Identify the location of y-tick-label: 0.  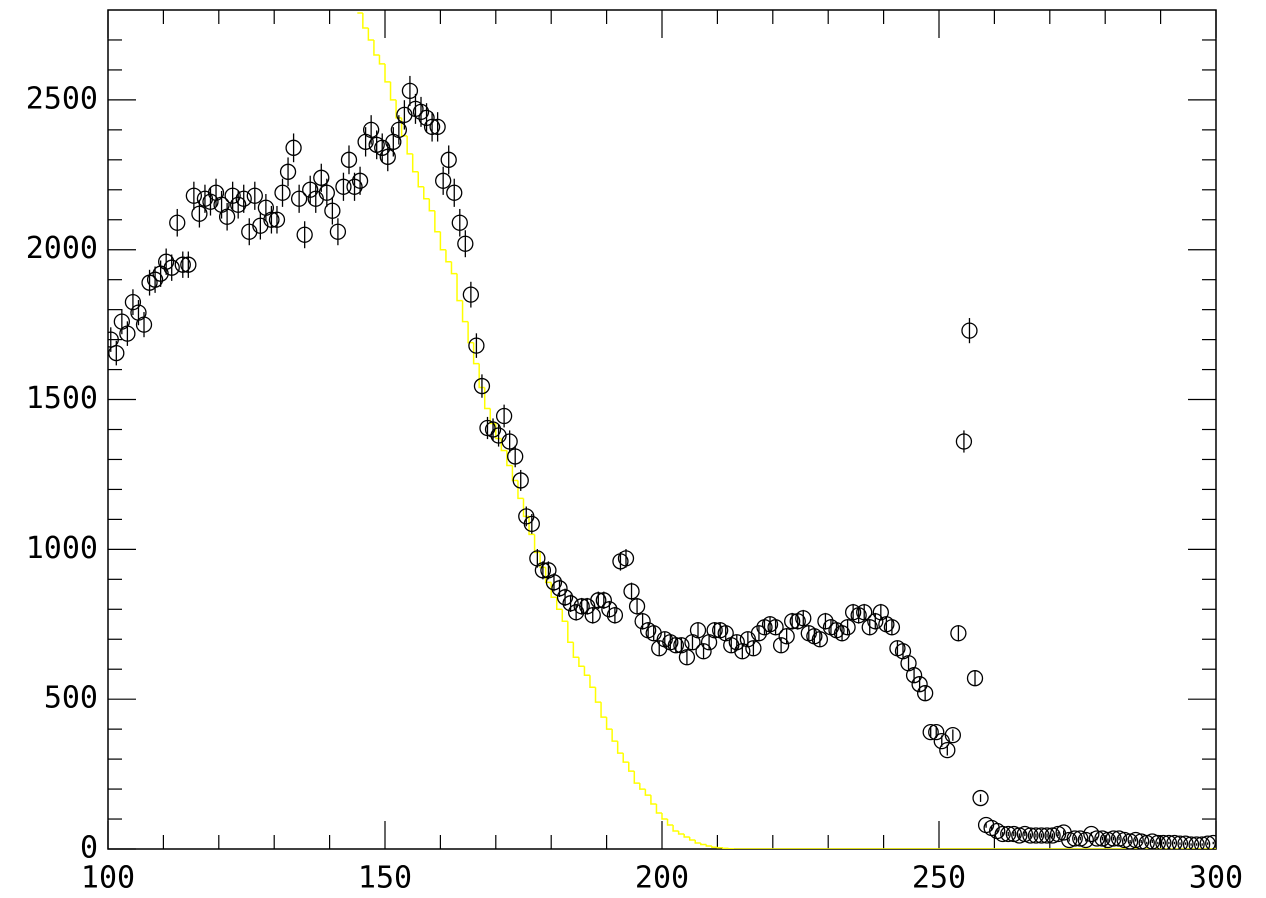
(89, 848).